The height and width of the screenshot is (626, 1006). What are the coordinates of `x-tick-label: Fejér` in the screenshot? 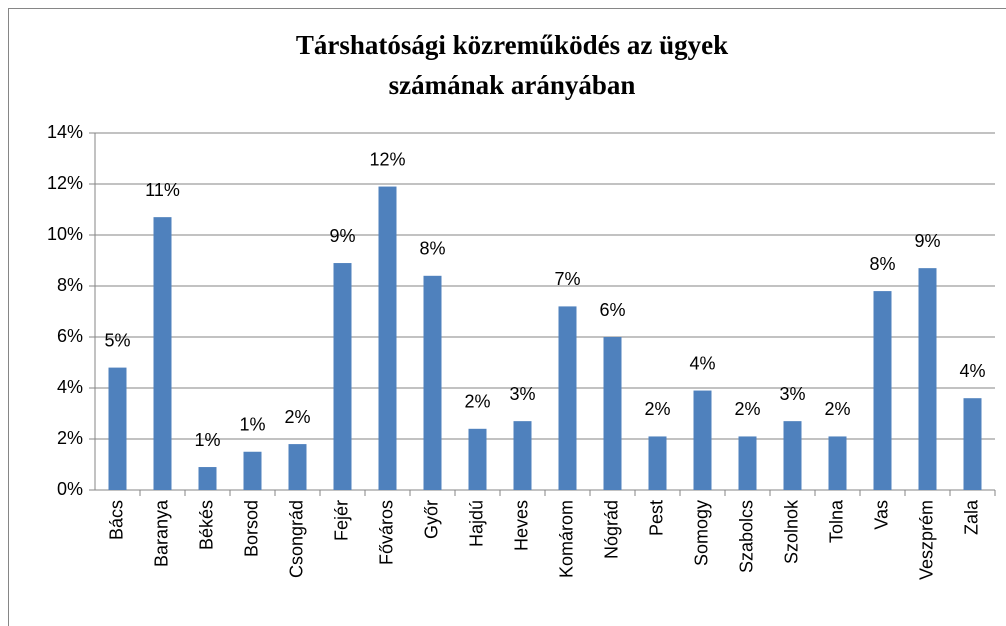 It's located at (341, 520).